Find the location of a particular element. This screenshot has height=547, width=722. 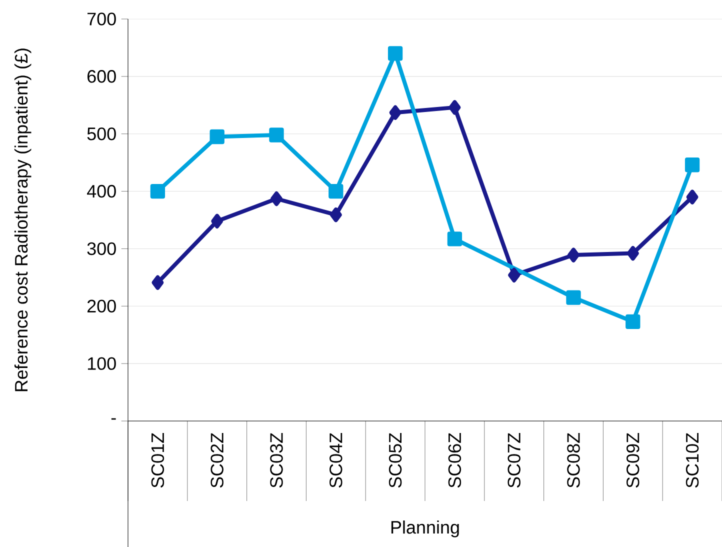

x-tick-label: SC06Z is located at coordinates (455, 460).